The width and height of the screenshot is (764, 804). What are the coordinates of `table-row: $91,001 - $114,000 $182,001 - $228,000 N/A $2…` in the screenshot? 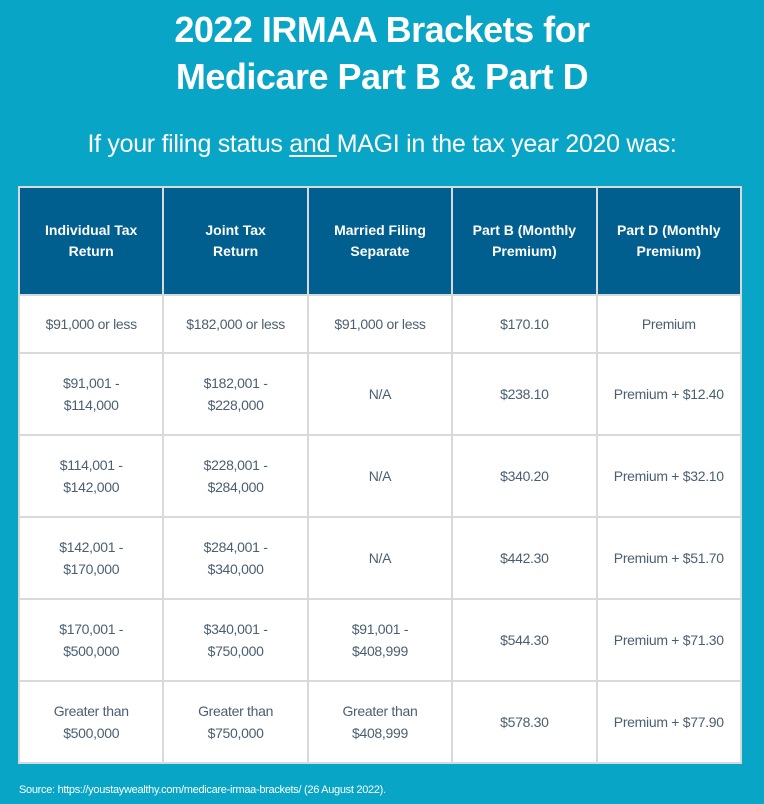 It's located at (380, 394).